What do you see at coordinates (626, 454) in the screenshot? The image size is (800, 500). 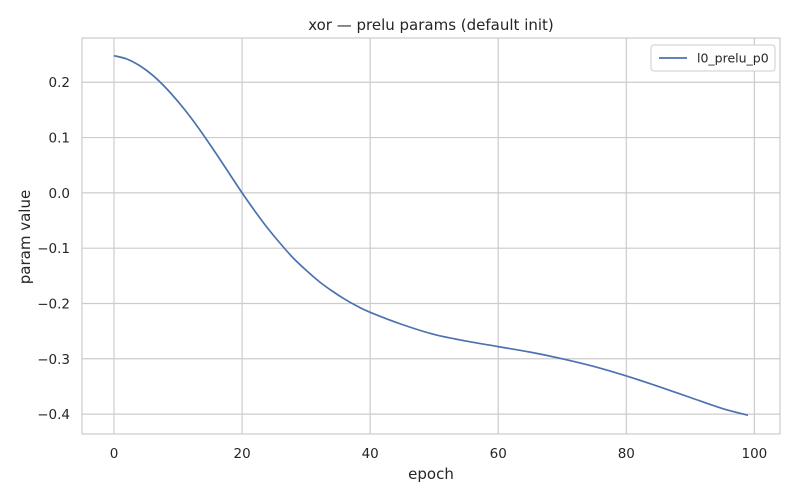 I see `x-tick-label: 80` at bounding box center [626, 454].